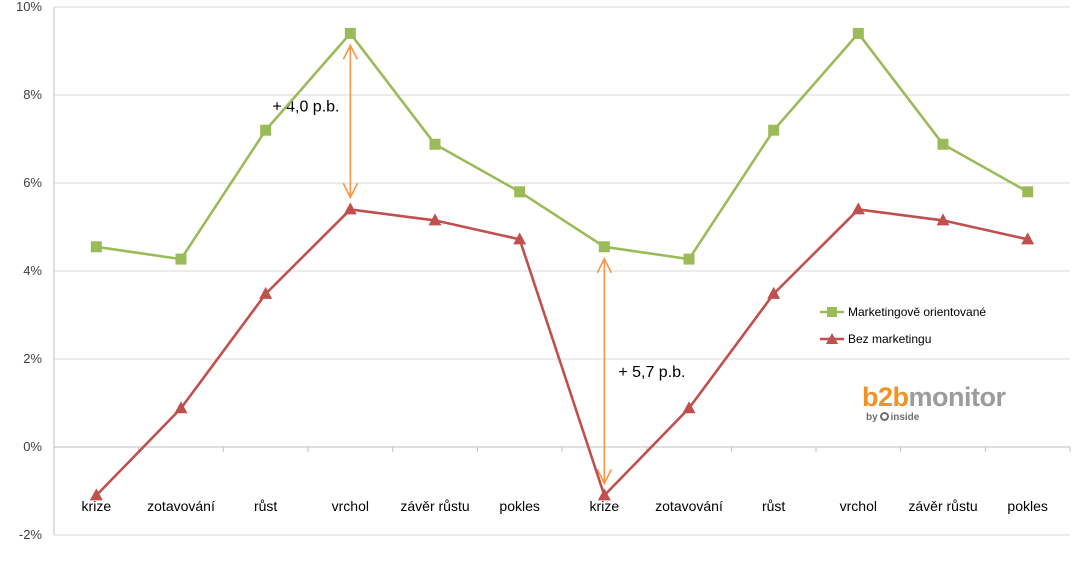 The image size is (1089, 566). I want to click on legend-square-marker, so click(832, 312).